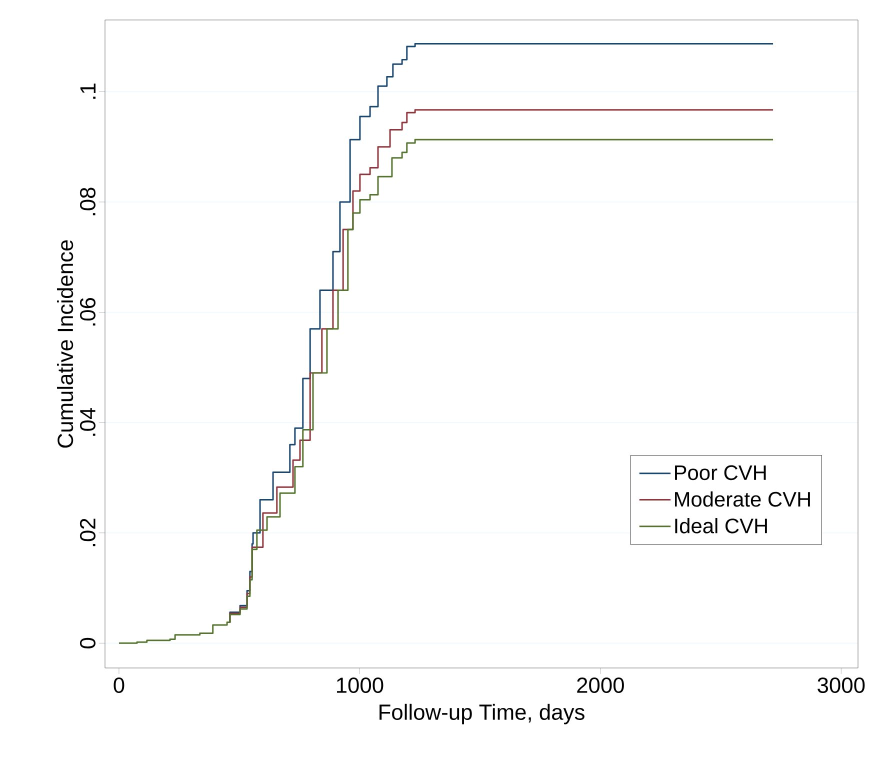 The width and height of the screenshot is (882, 778). What do you see at coordinates (600, 685) in the screenshot?
I see `x-tick-label: 2000` at bounding box center [600, 685].